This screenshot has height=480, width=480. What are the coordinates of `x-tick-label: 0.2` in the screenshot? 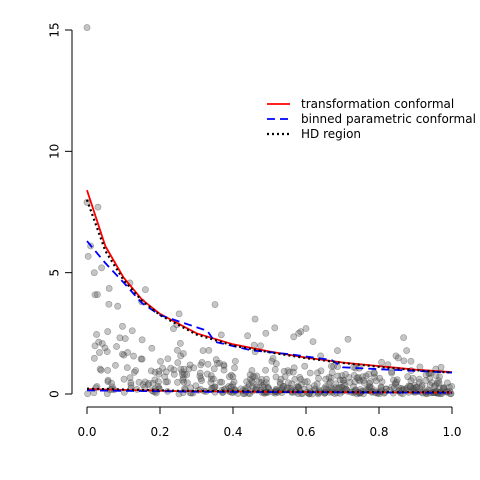 It's located at (159, 432).